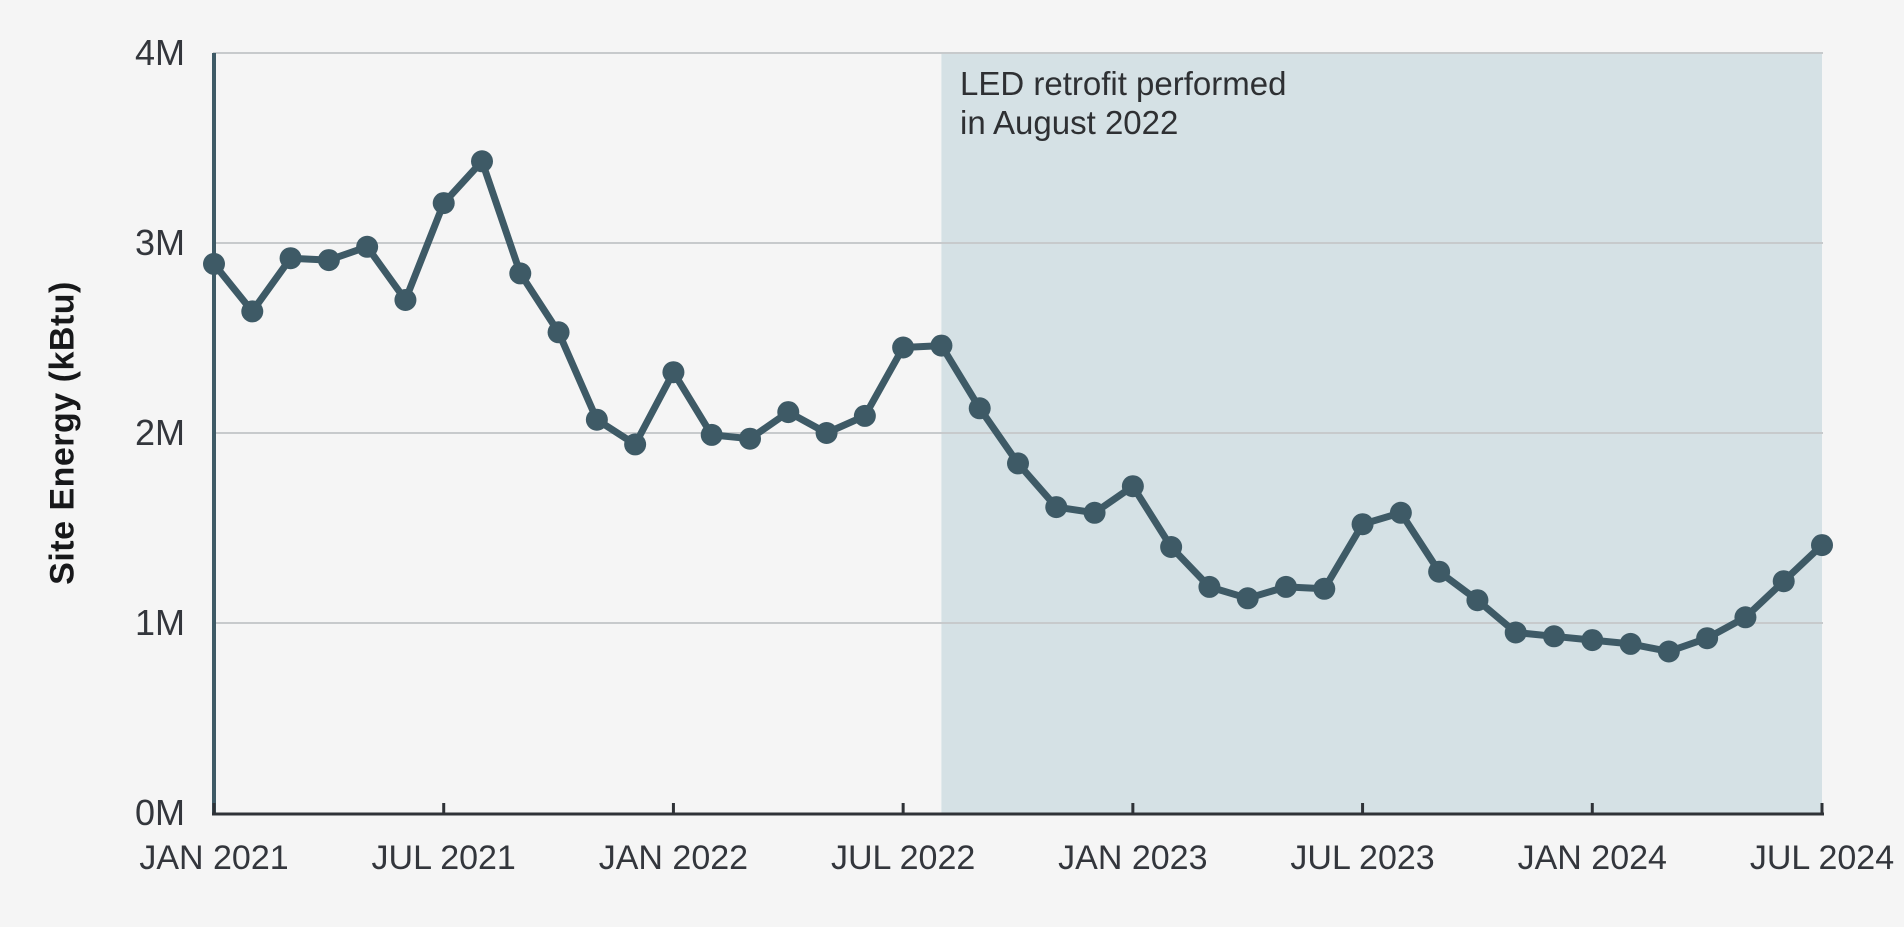 This screenshot has width=1904, height=927. What do you see at coordinates (941, 345) in the screenshot?
I see `data-point-aug-2022` at bounding box center [941, 345].